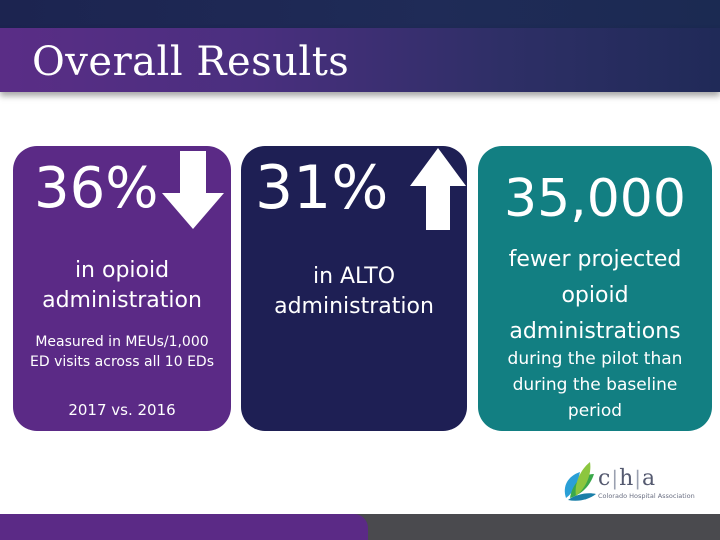  I want to click on slide-title: Overall Results, so click(191, 62).